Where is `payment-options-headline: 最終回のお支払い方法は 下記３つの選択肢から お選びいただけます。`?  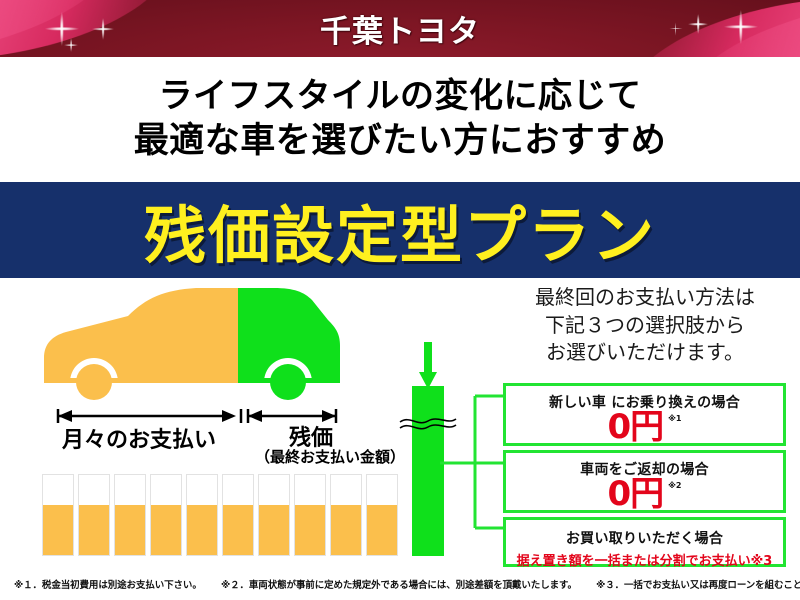 payment-options-headline: 最終回のお支払い方法は 下記３つの選択肢から お選びいただけます。 is located at coordinates (645, 325).